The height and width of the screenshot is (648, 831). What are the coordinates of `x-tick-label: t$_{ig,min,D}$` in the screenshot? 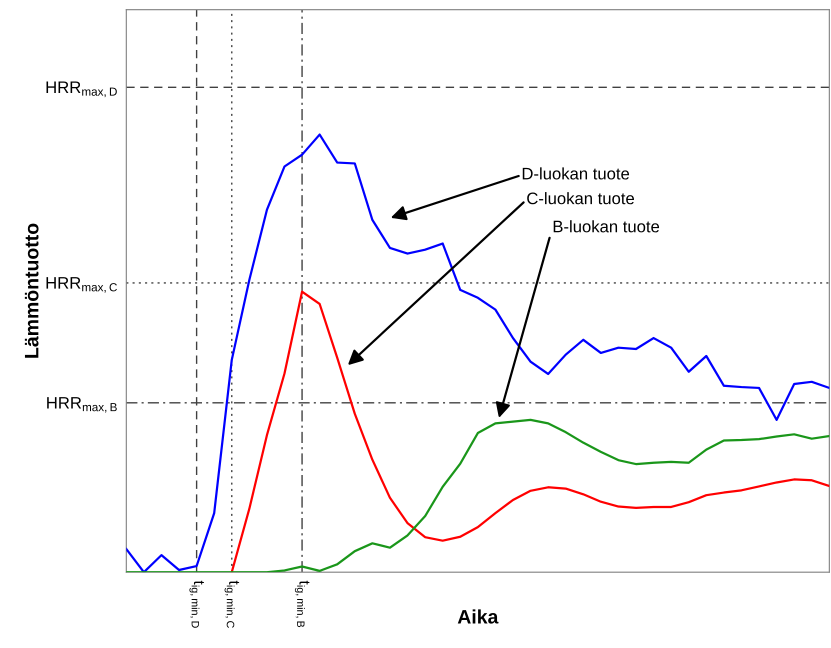 It's located at (196, 604).